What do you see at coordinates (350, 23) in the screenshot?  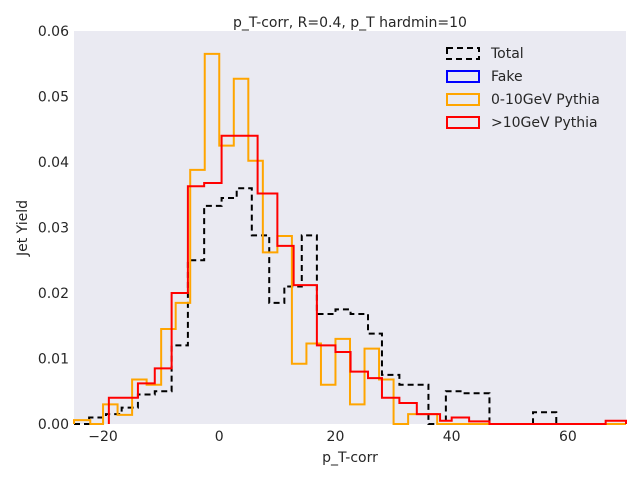 I see `chart-title: p_T-corr, R=0.4, p_T hardmin=10` at bounding box center [350, 23].